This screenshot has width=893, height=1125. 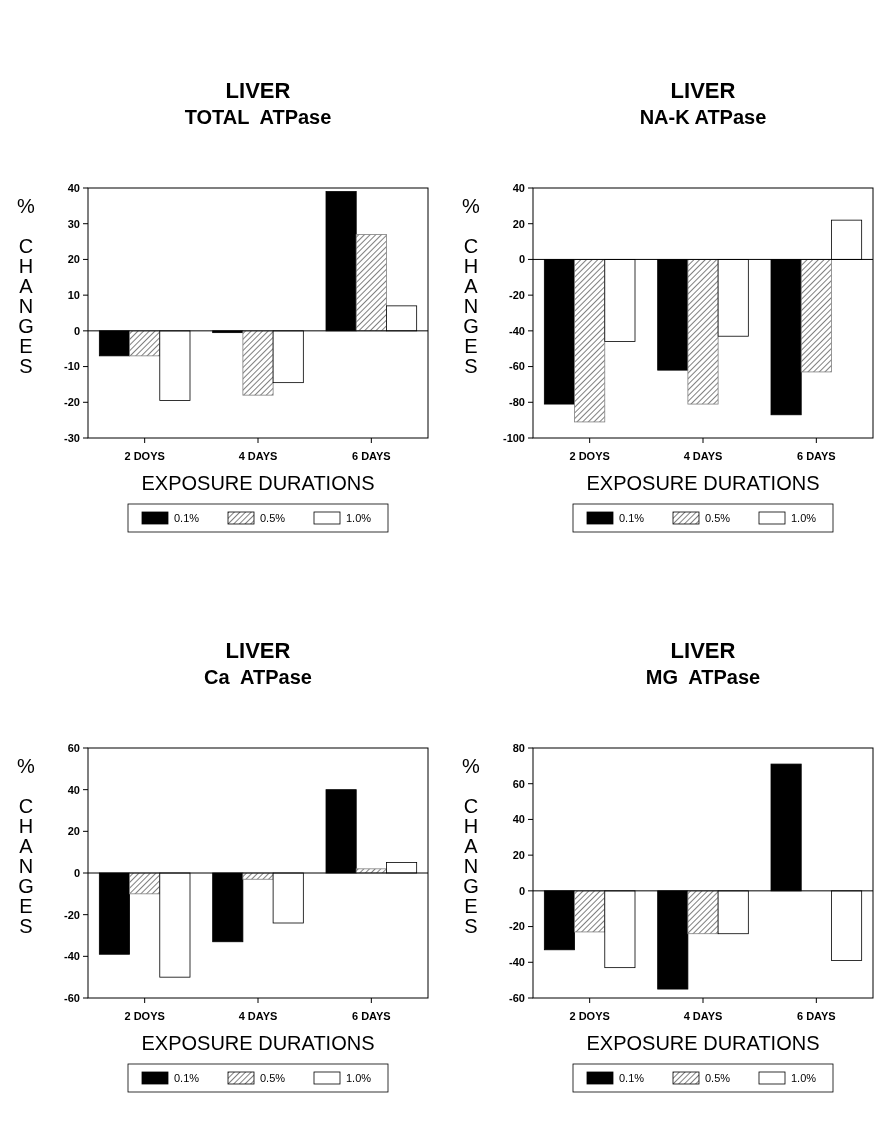 What do you see at coordinates (513, 437) in the screenshot?
I see `y-tick-label: -100` at bounding box center [513, 437].